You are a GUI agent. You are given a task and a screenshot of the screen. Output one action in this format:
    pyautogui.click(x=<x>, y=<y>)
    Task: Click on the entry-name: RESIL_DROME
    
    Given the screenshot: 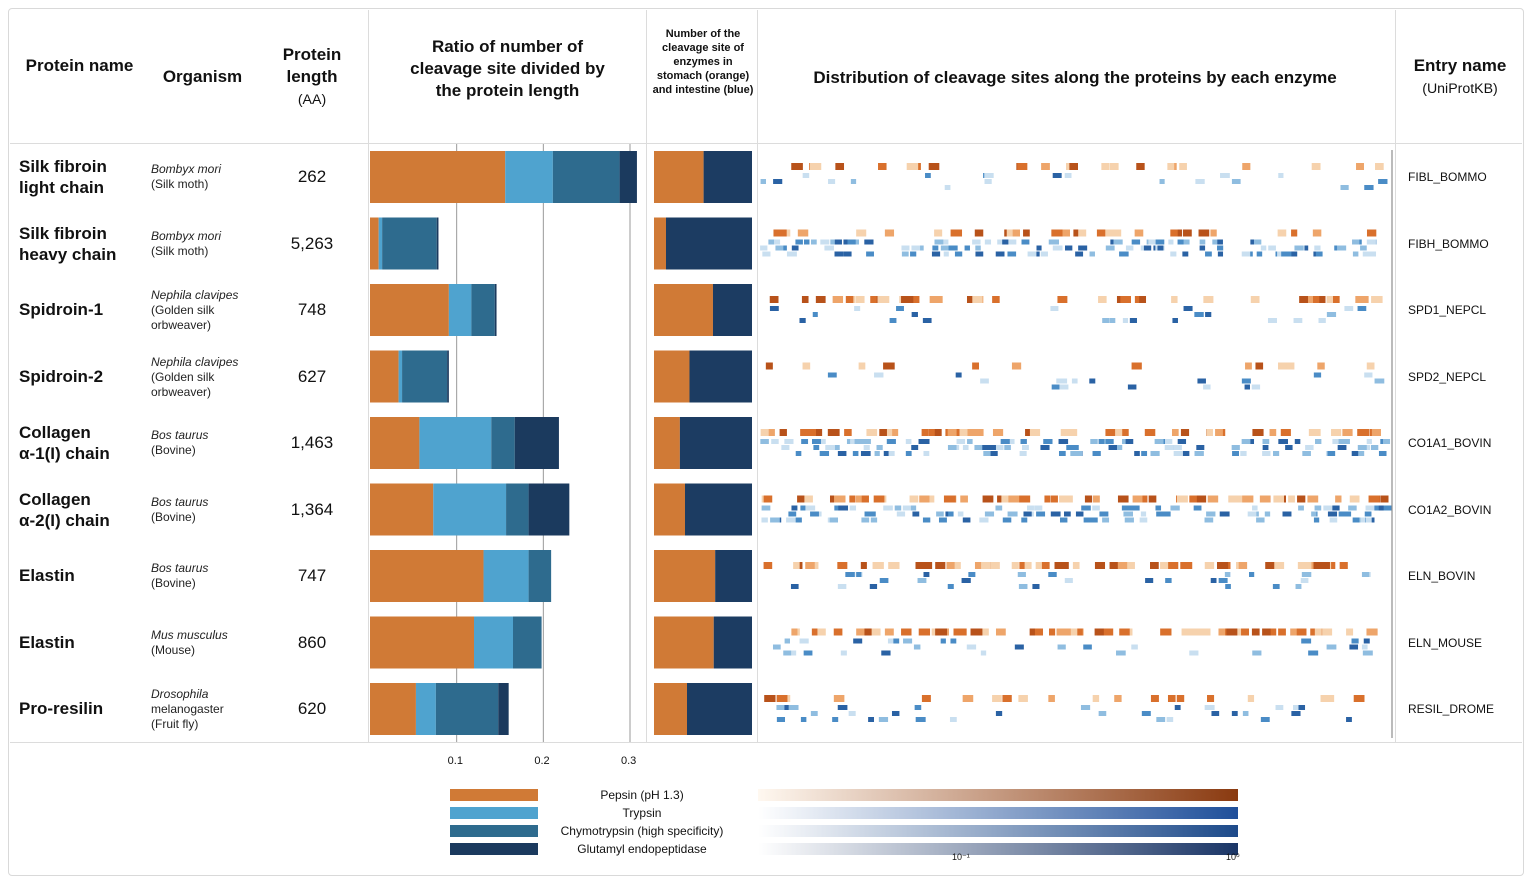 What is the action you would take?
    pyautogui.click(x=1451, y=709)
    